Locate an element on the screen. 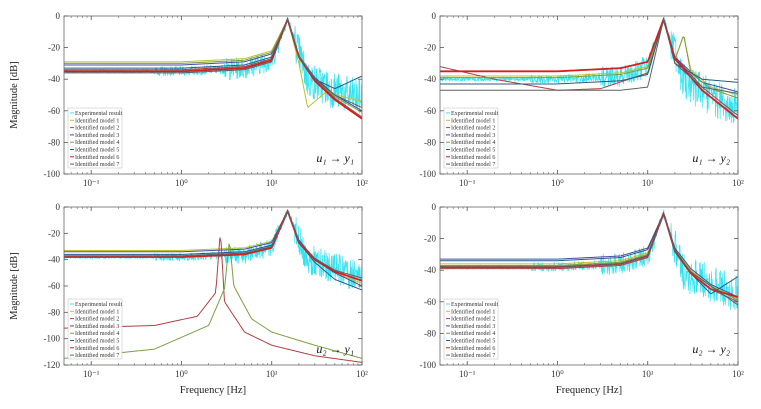 The image size is (761, 409). panel-top-left-legend-entry: Identified model 6 is located at coordinates (97, 157).